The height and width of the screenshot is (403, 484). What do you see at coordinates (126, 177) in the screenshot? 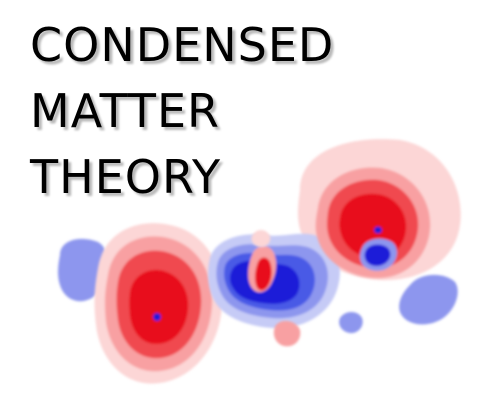
I see `title-line-theory: THEORY` at bounding box center [126, 177].